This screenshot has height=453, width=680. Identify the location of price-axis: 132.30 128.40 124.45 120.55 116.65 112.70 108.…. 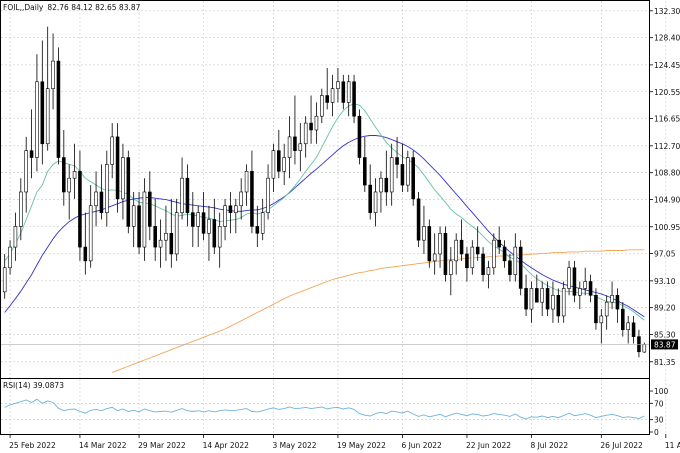
(664, 187).